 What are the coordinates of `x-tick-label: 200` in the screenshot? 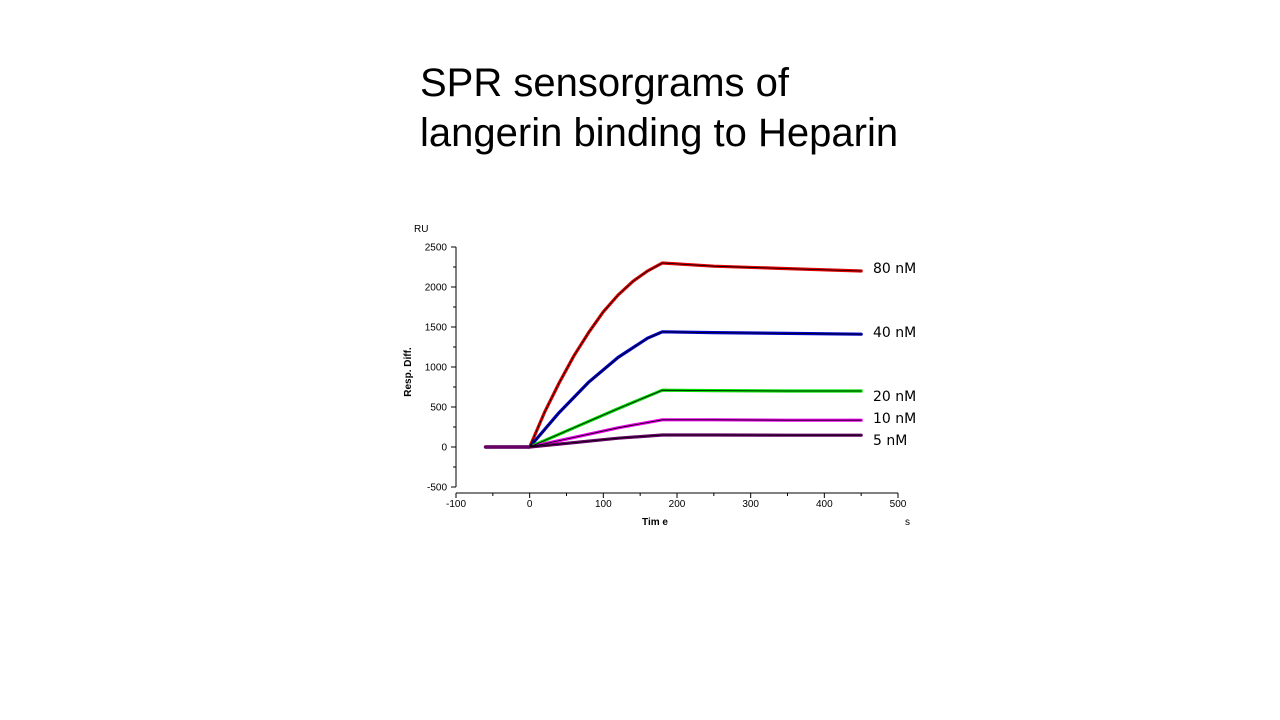 It's located at (677, 504).